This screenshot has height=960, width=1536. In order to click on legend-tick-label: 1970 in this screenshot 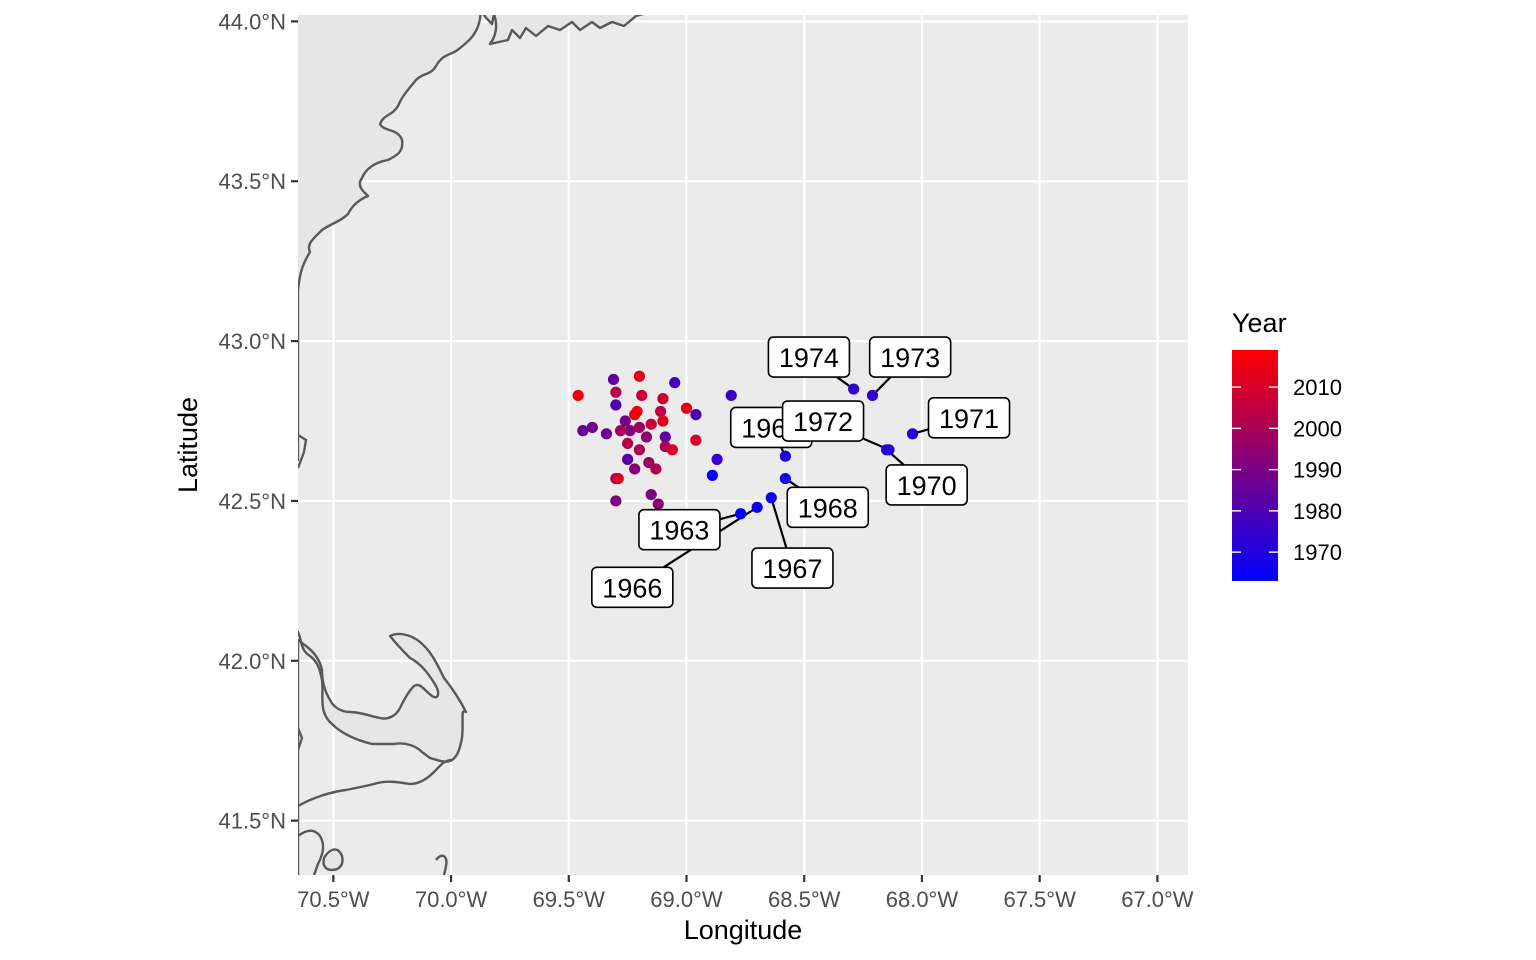, I will do `click(1317, 552)`.